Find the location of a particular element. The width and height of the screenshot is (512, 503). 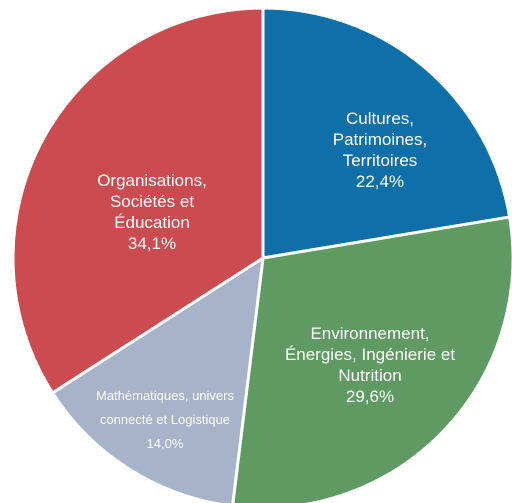

category-label: Cultures, Patrimoines, Territoires is located at coordinates (380, 139).